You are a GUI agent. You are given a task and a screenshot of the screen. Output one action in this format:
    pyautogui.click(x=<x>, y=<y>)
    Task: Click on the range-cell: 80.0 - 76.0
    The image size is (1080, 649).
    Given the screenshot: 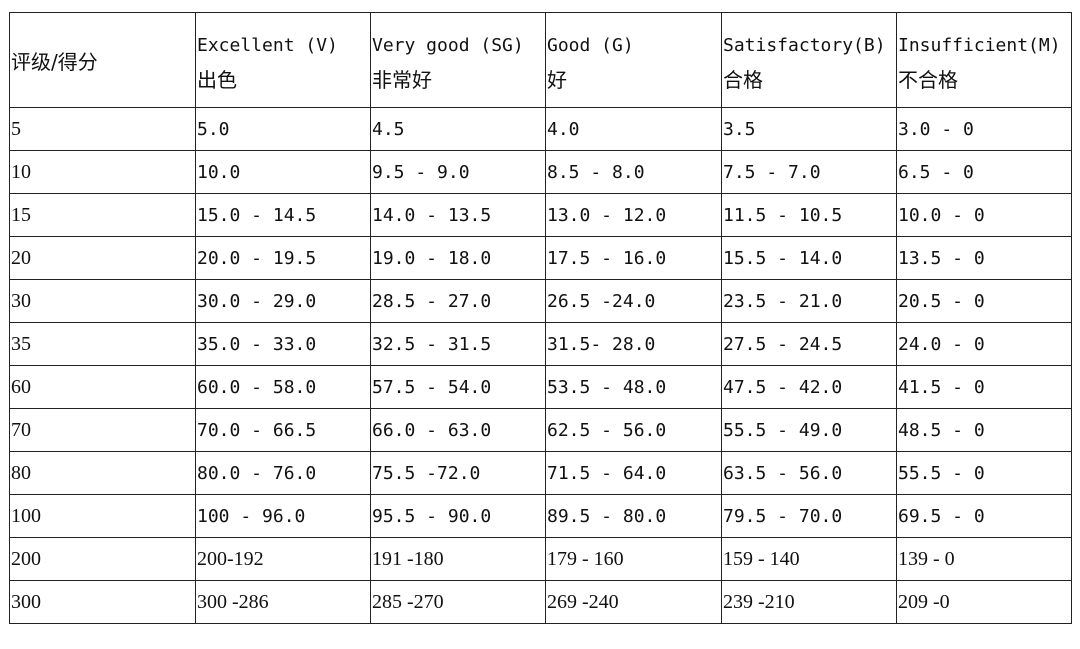 What is the action you would take?
    pyautogui.click(x=283, y=473)
    